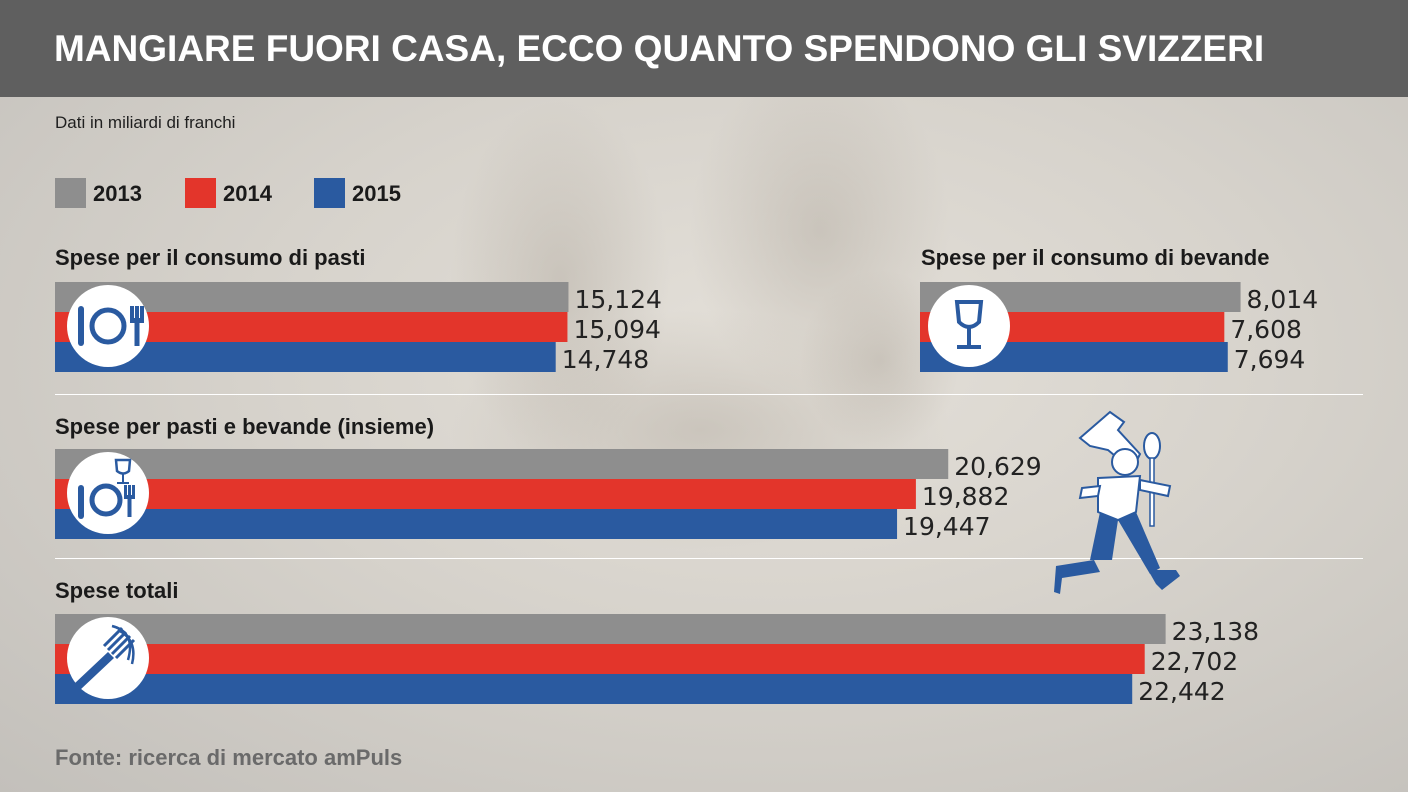 The image size is (1408, 792). Describe the element at coordinates (117, 590) in the screenshot. I see `chart-title-totali: Spese totali` at that location.